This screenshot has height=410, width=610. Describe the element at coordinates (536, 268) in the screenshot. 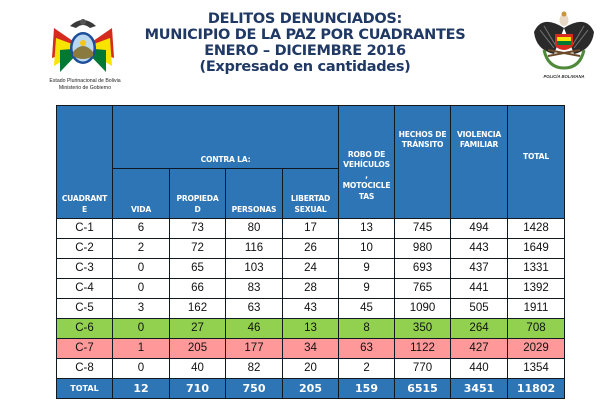

I see `cell-total: 1331` at that location.